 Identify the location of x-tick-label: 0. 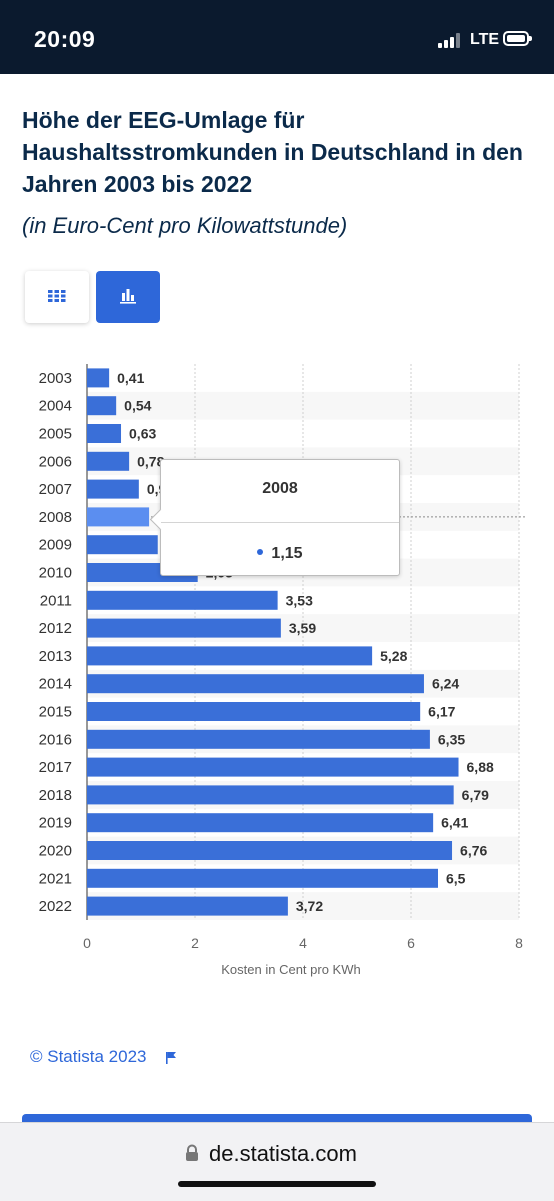
(87, 943).